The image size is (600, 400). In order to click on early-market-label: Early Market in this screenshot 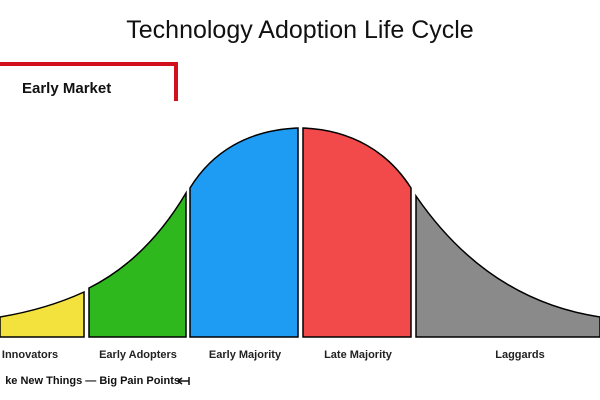, I will do `click(67, 88)`.